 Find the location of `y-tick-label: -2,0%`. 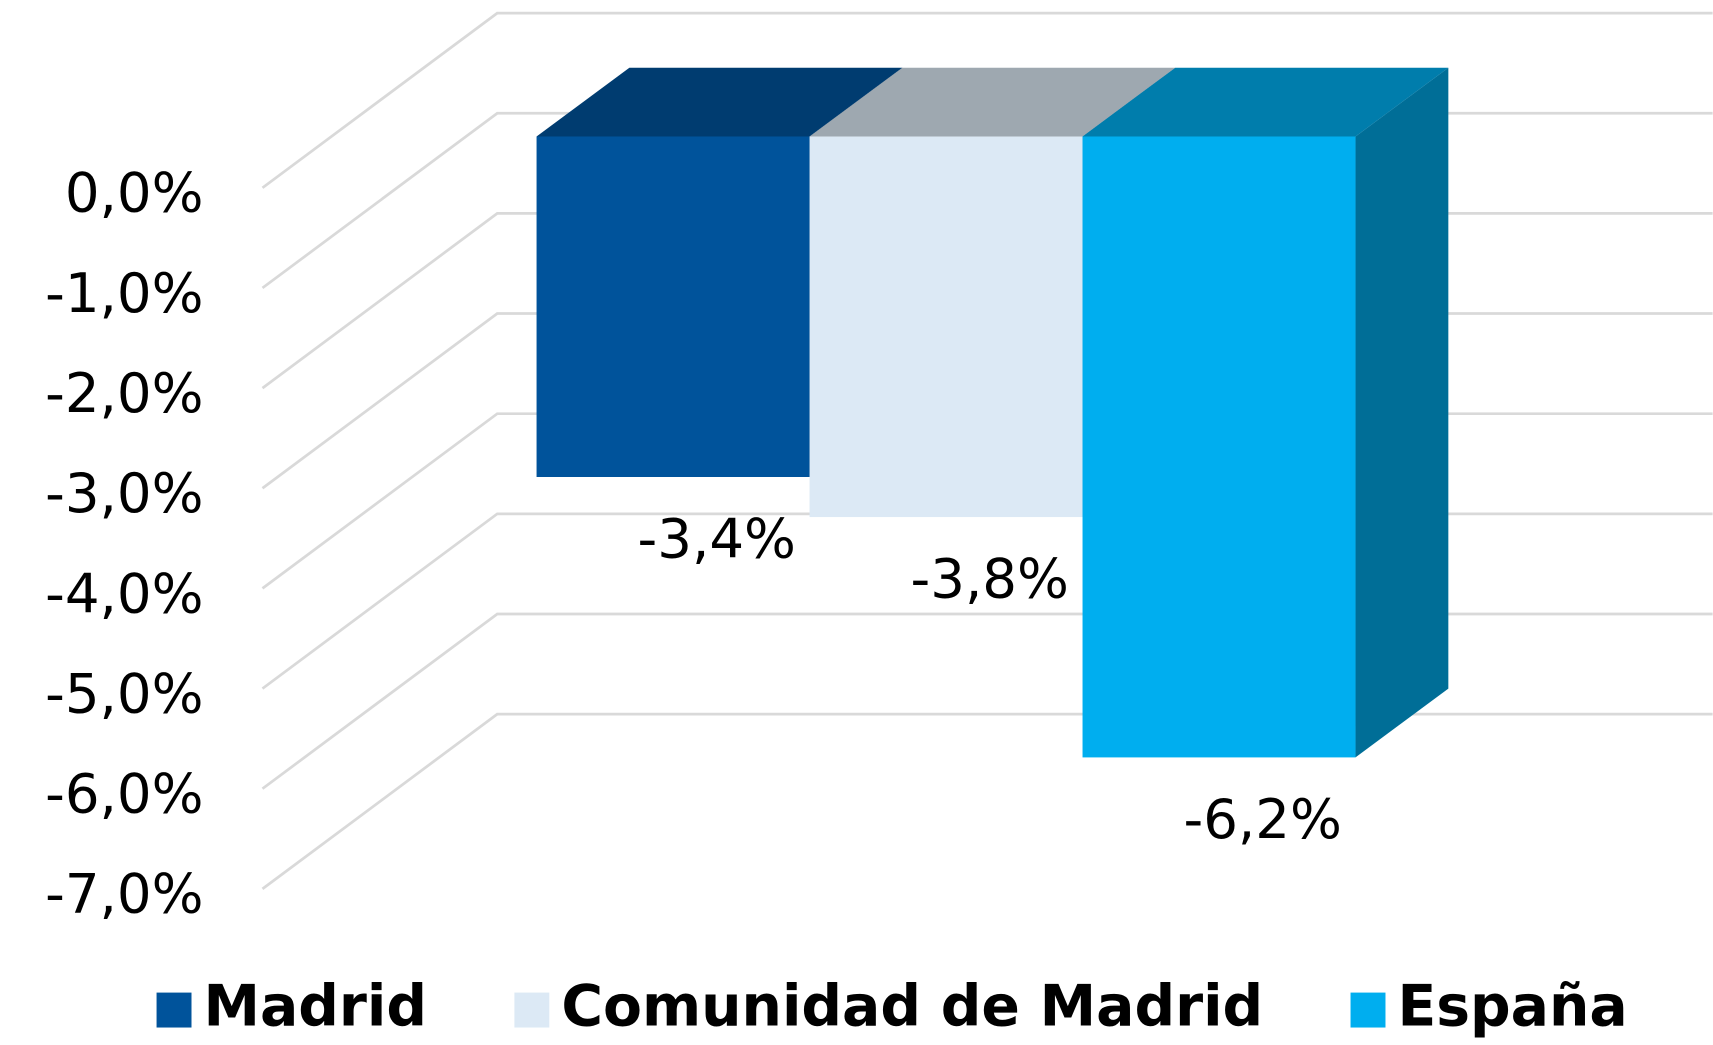

y-tick-label: -2,0% is located at coordinates (124, 393).